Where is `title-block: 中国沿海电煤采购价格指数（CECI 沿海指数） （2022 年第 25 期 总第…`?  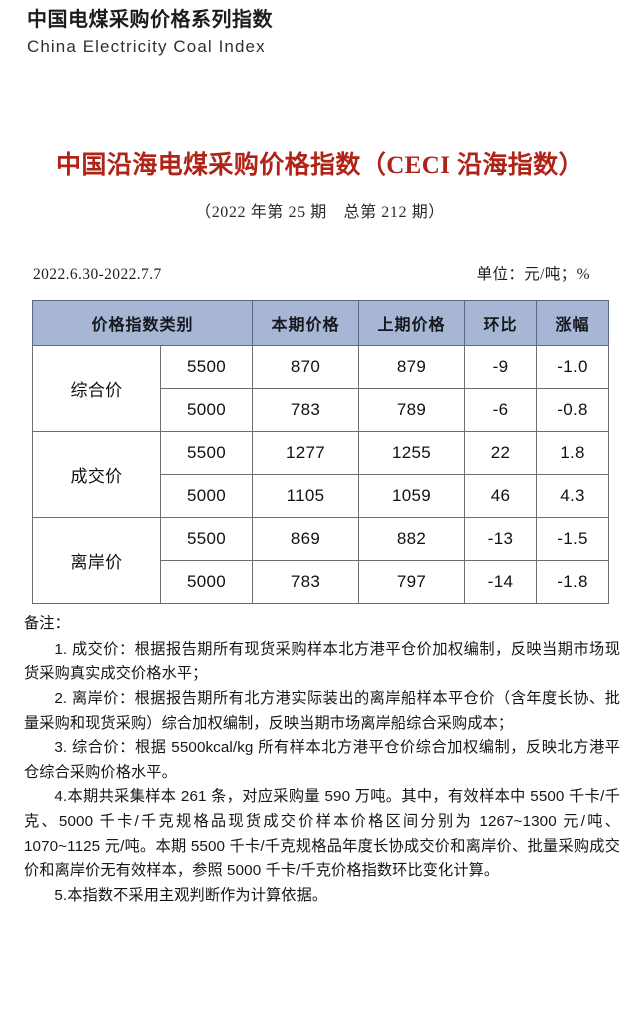 title-block: 中国沿海电煤采购价格指数（CECI 沿海指数） （2022 年第 25 期 总第… is located at coordinates (320, 186).